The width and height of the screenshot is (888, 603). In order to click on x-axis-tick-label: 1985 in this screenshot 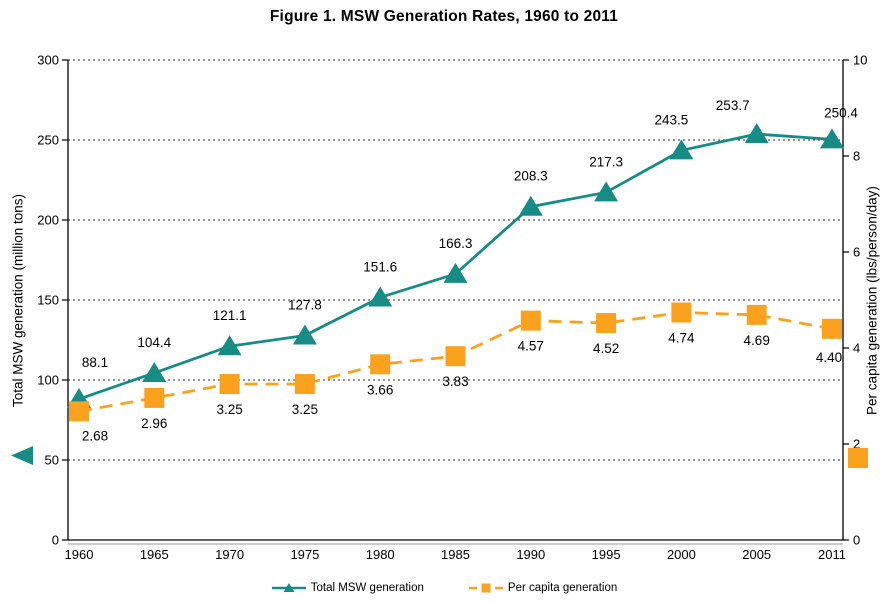, I will do `click(455, 554)`.